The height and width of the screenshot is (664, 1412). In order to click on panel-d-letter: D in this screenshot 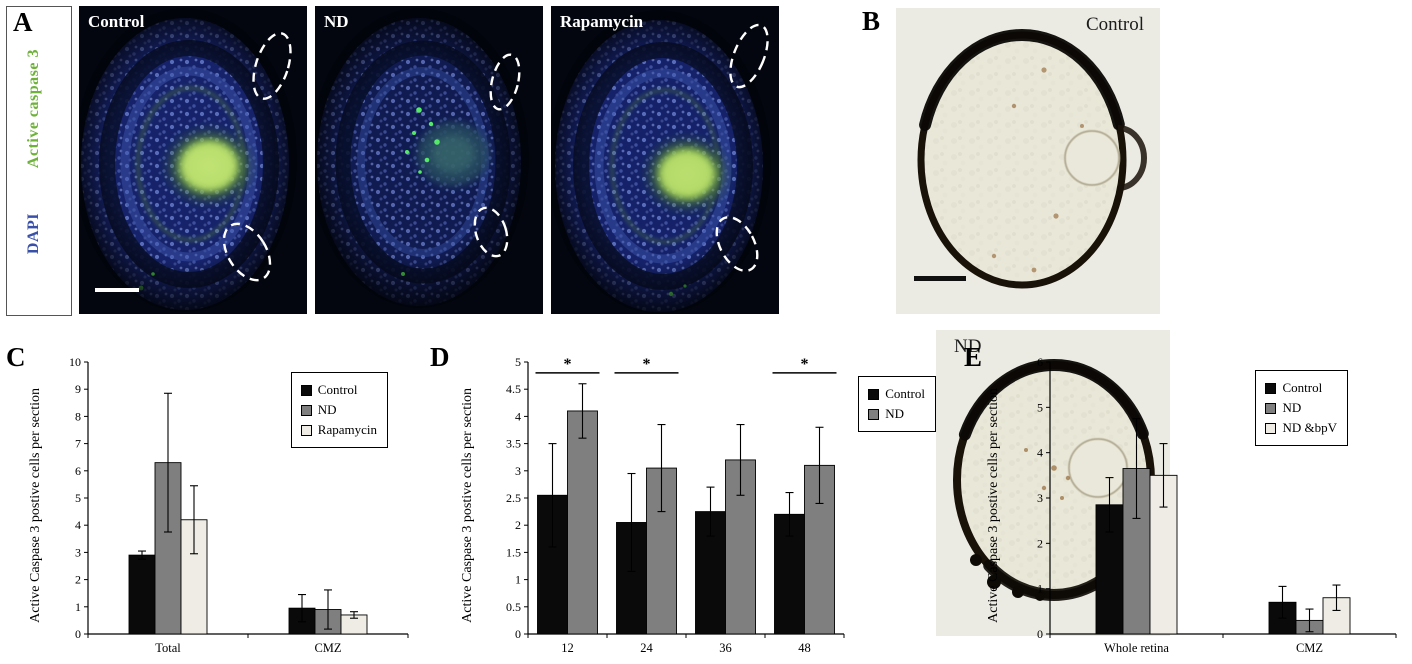, I will do `click(440, 357)`.